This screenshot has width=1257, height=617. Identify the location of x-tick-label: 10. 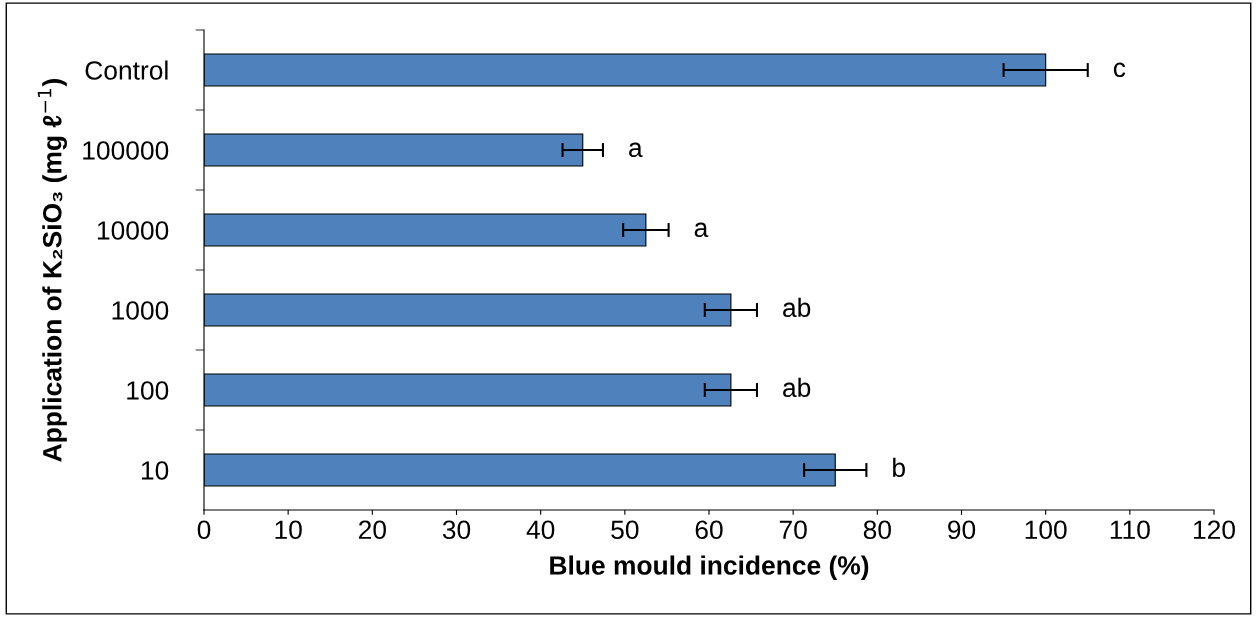
(288, 530).